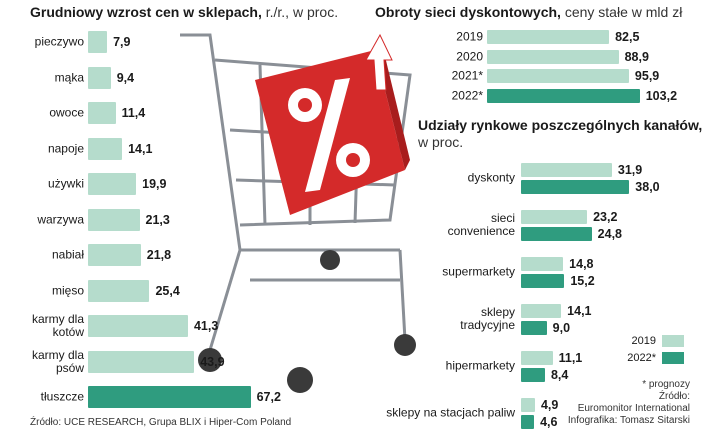 This screenshot has height=438, width=720. What do you see at coordinates (559, 374) in the screenshot?
I see `value-label: 8,4` at bounding box center [559, 374].